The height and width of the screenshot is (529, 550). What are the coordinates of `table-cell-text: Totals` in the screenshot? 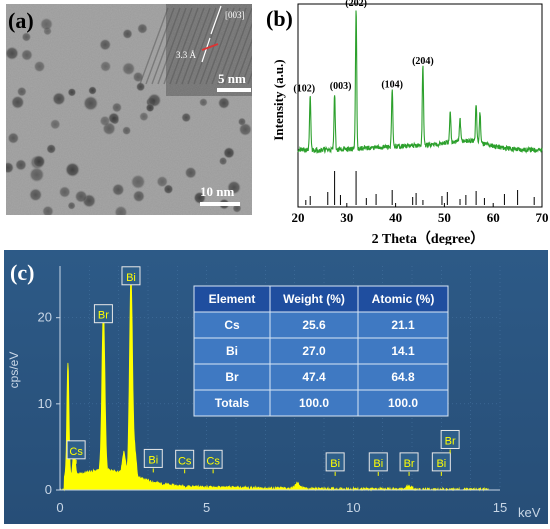 It's located at (232, 403).